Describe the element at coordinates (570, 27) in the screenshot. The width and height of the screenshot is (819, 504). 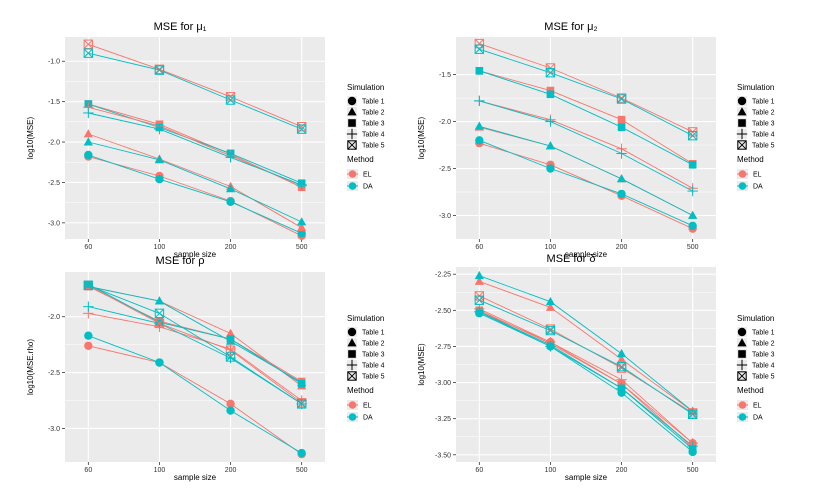
I see `chart-title: MSE for μ₂` at that location.